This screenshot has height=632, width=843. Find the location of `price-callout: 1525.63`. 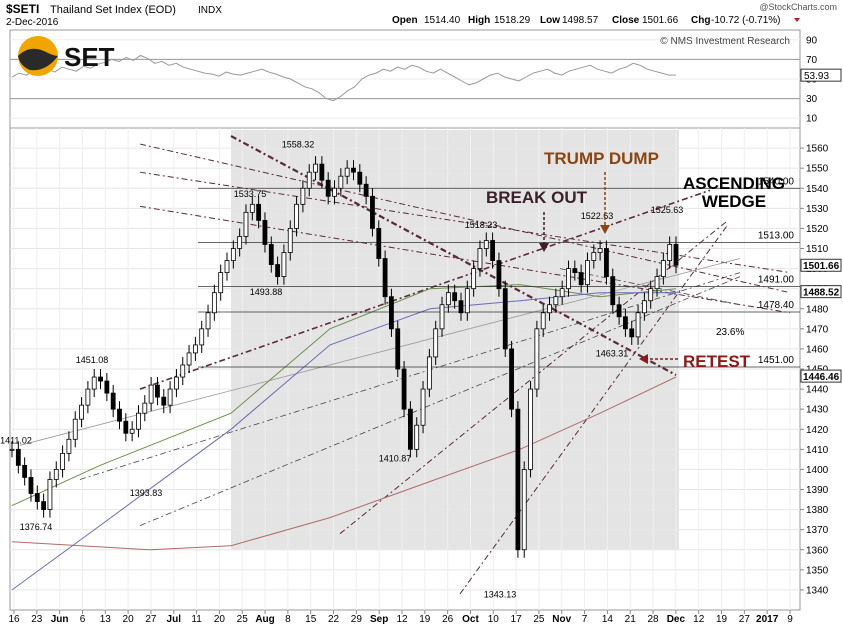

price-callout: 1525.63 is located at coordinates (667, 210).